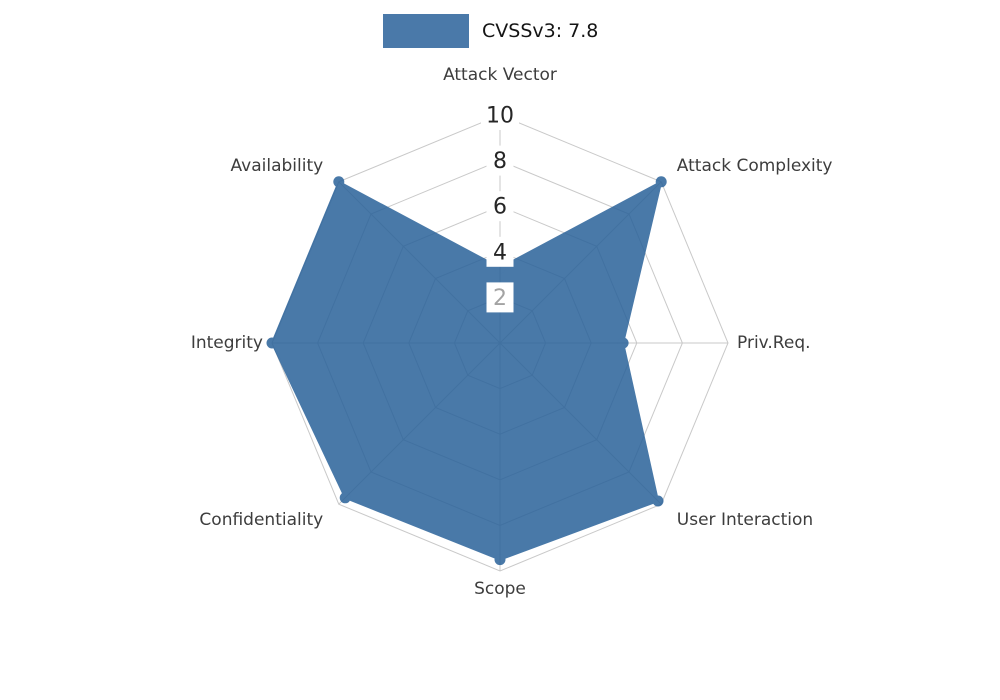 The height and width of the screenshot is (700, 1000). What do you see at coordinates (277, 166) in the screenshot?
I see `axis-label-availability: Availability` at bounding box center [277, 166].